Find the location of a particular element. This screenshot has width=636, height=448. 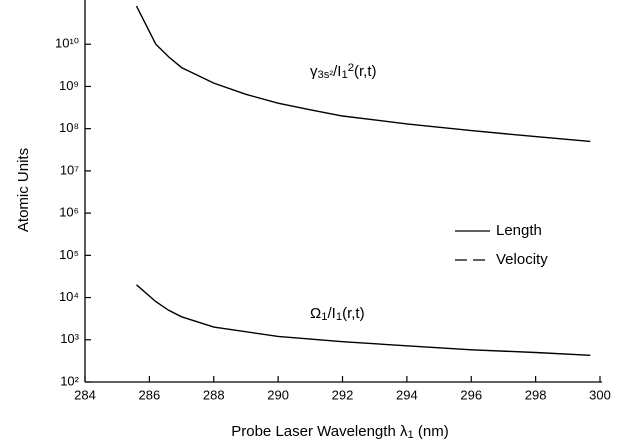

y-tick-label: 10² is located at coordinates (69, 380).